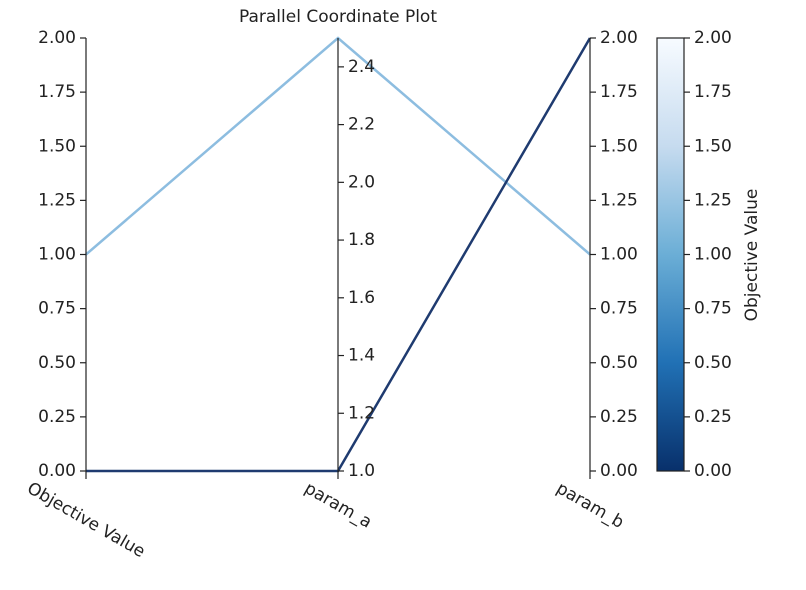  Describe the element at coordinates (361, 182) in the screenshot. I see `y-tick-label: 2.0` at that location.